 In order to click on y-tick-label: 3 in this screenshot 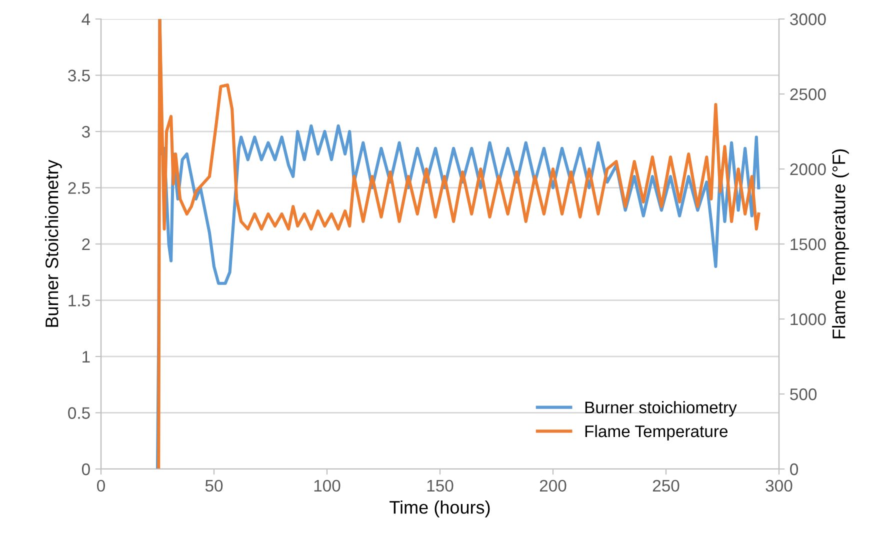, I will do `click(86, 132)`.